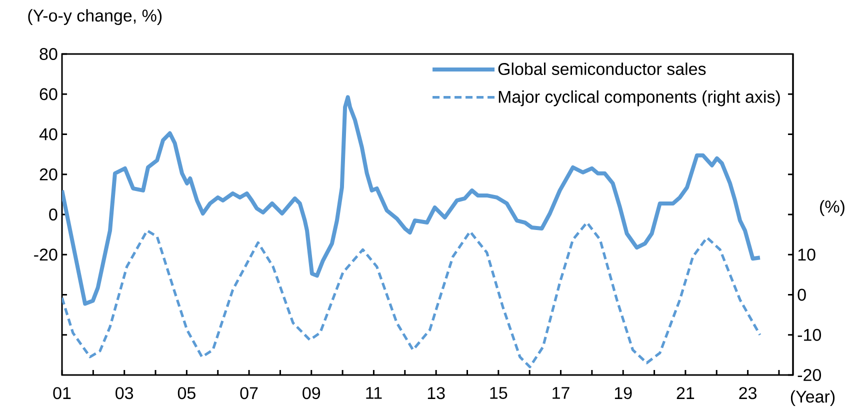 The image size is (848, 413). What do you see at coordinates (46, 254) in the screenshot?
I see `y-tick-label: -20` at bounding box center [46, 254].